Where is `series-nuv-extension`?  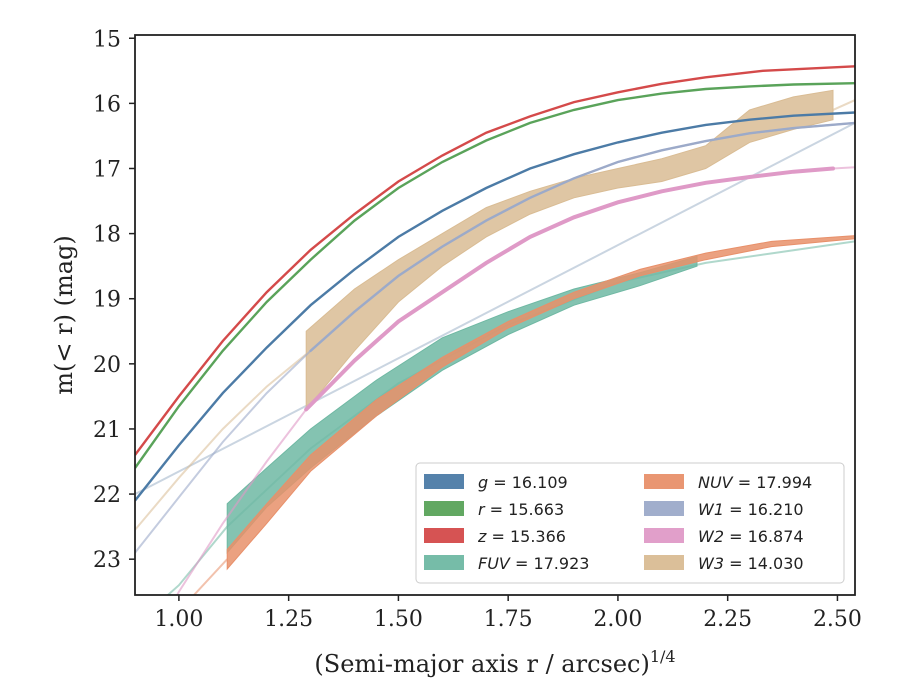
series-nuv-extension is located at coordinates (210, 576).